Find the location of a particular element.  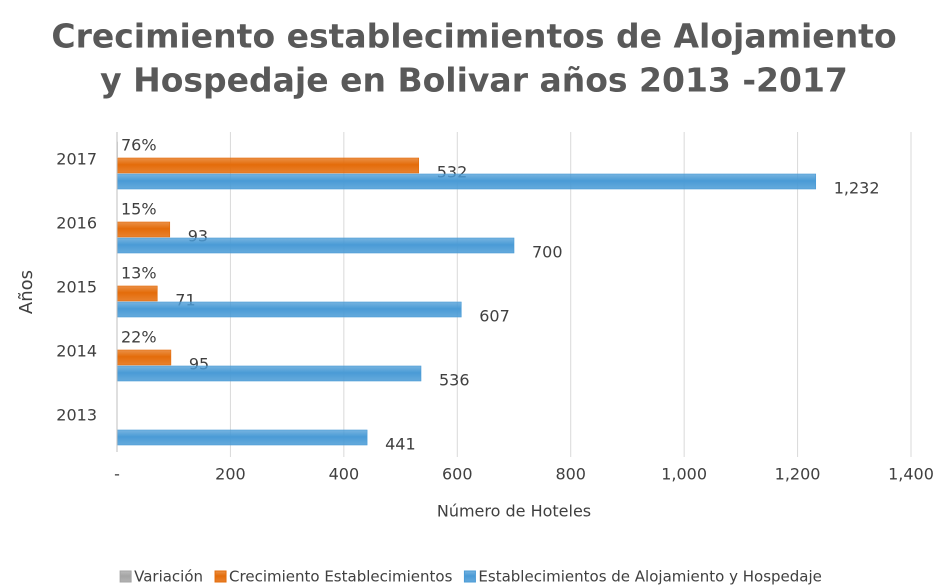

y-tick-label: 2013 is located at coordinates (76, 415).